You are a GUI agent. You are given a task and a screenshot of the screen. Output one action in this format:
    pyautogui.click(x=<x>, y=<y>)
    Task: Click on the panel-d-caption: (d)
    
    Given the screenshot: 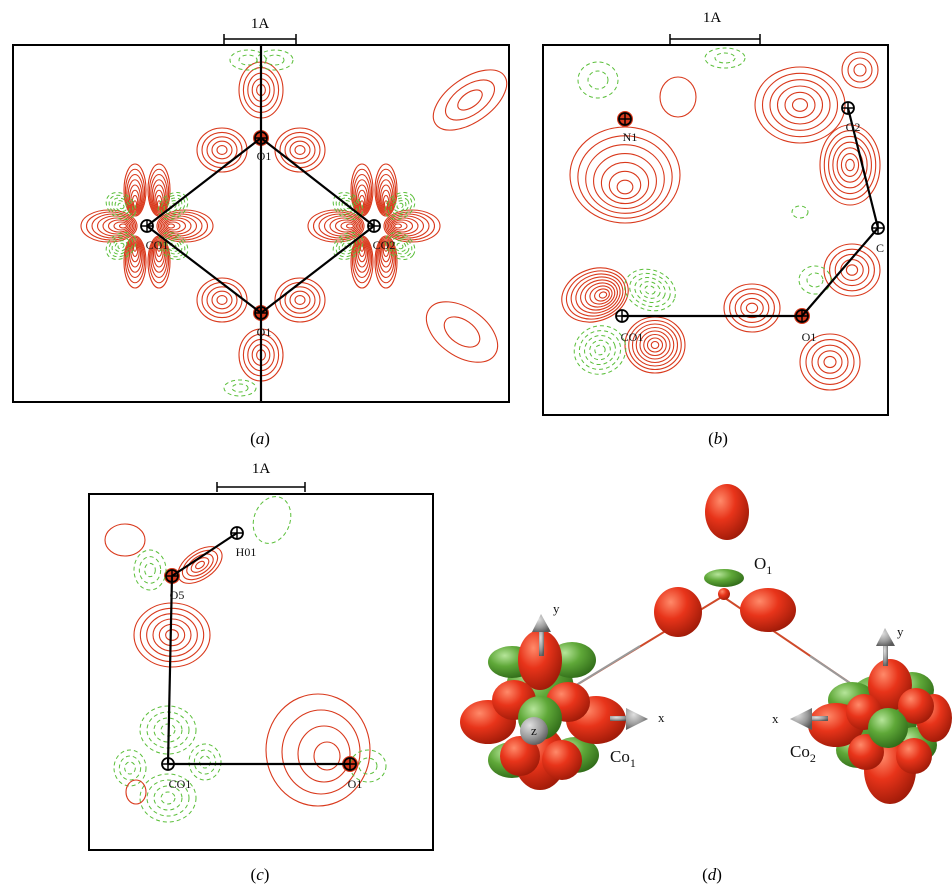 What is the action you would take?
    pyautogui.click(x=712, y=874)
    